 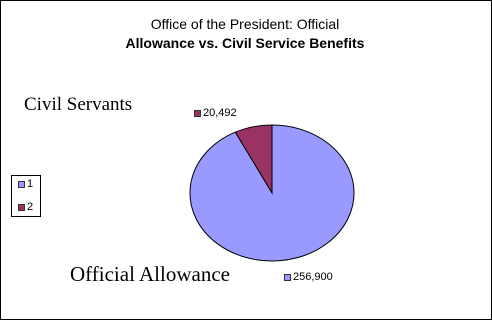 I want to click on legend: 1 2, so click(x=26, y=196).